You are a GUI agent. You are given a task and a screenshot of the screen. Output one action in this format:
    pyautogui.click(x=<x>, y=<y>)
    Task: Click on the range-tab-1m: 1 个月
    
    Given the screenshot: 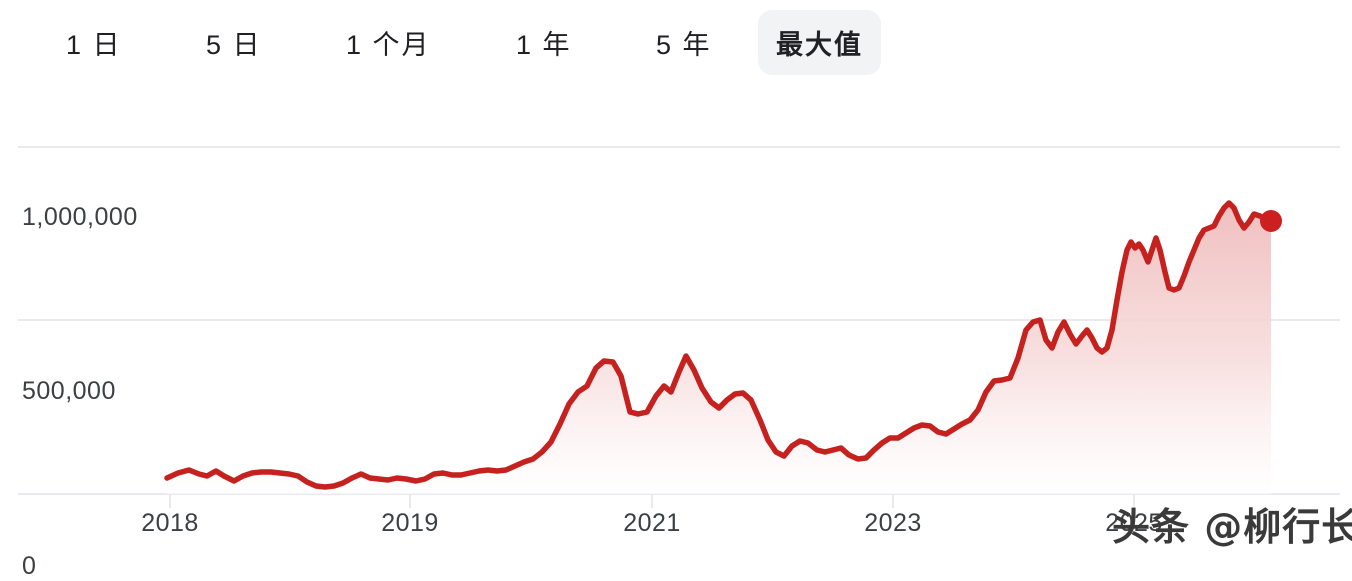 What is the action you would take?
    pyautogui.click(x=388, y=42)
    